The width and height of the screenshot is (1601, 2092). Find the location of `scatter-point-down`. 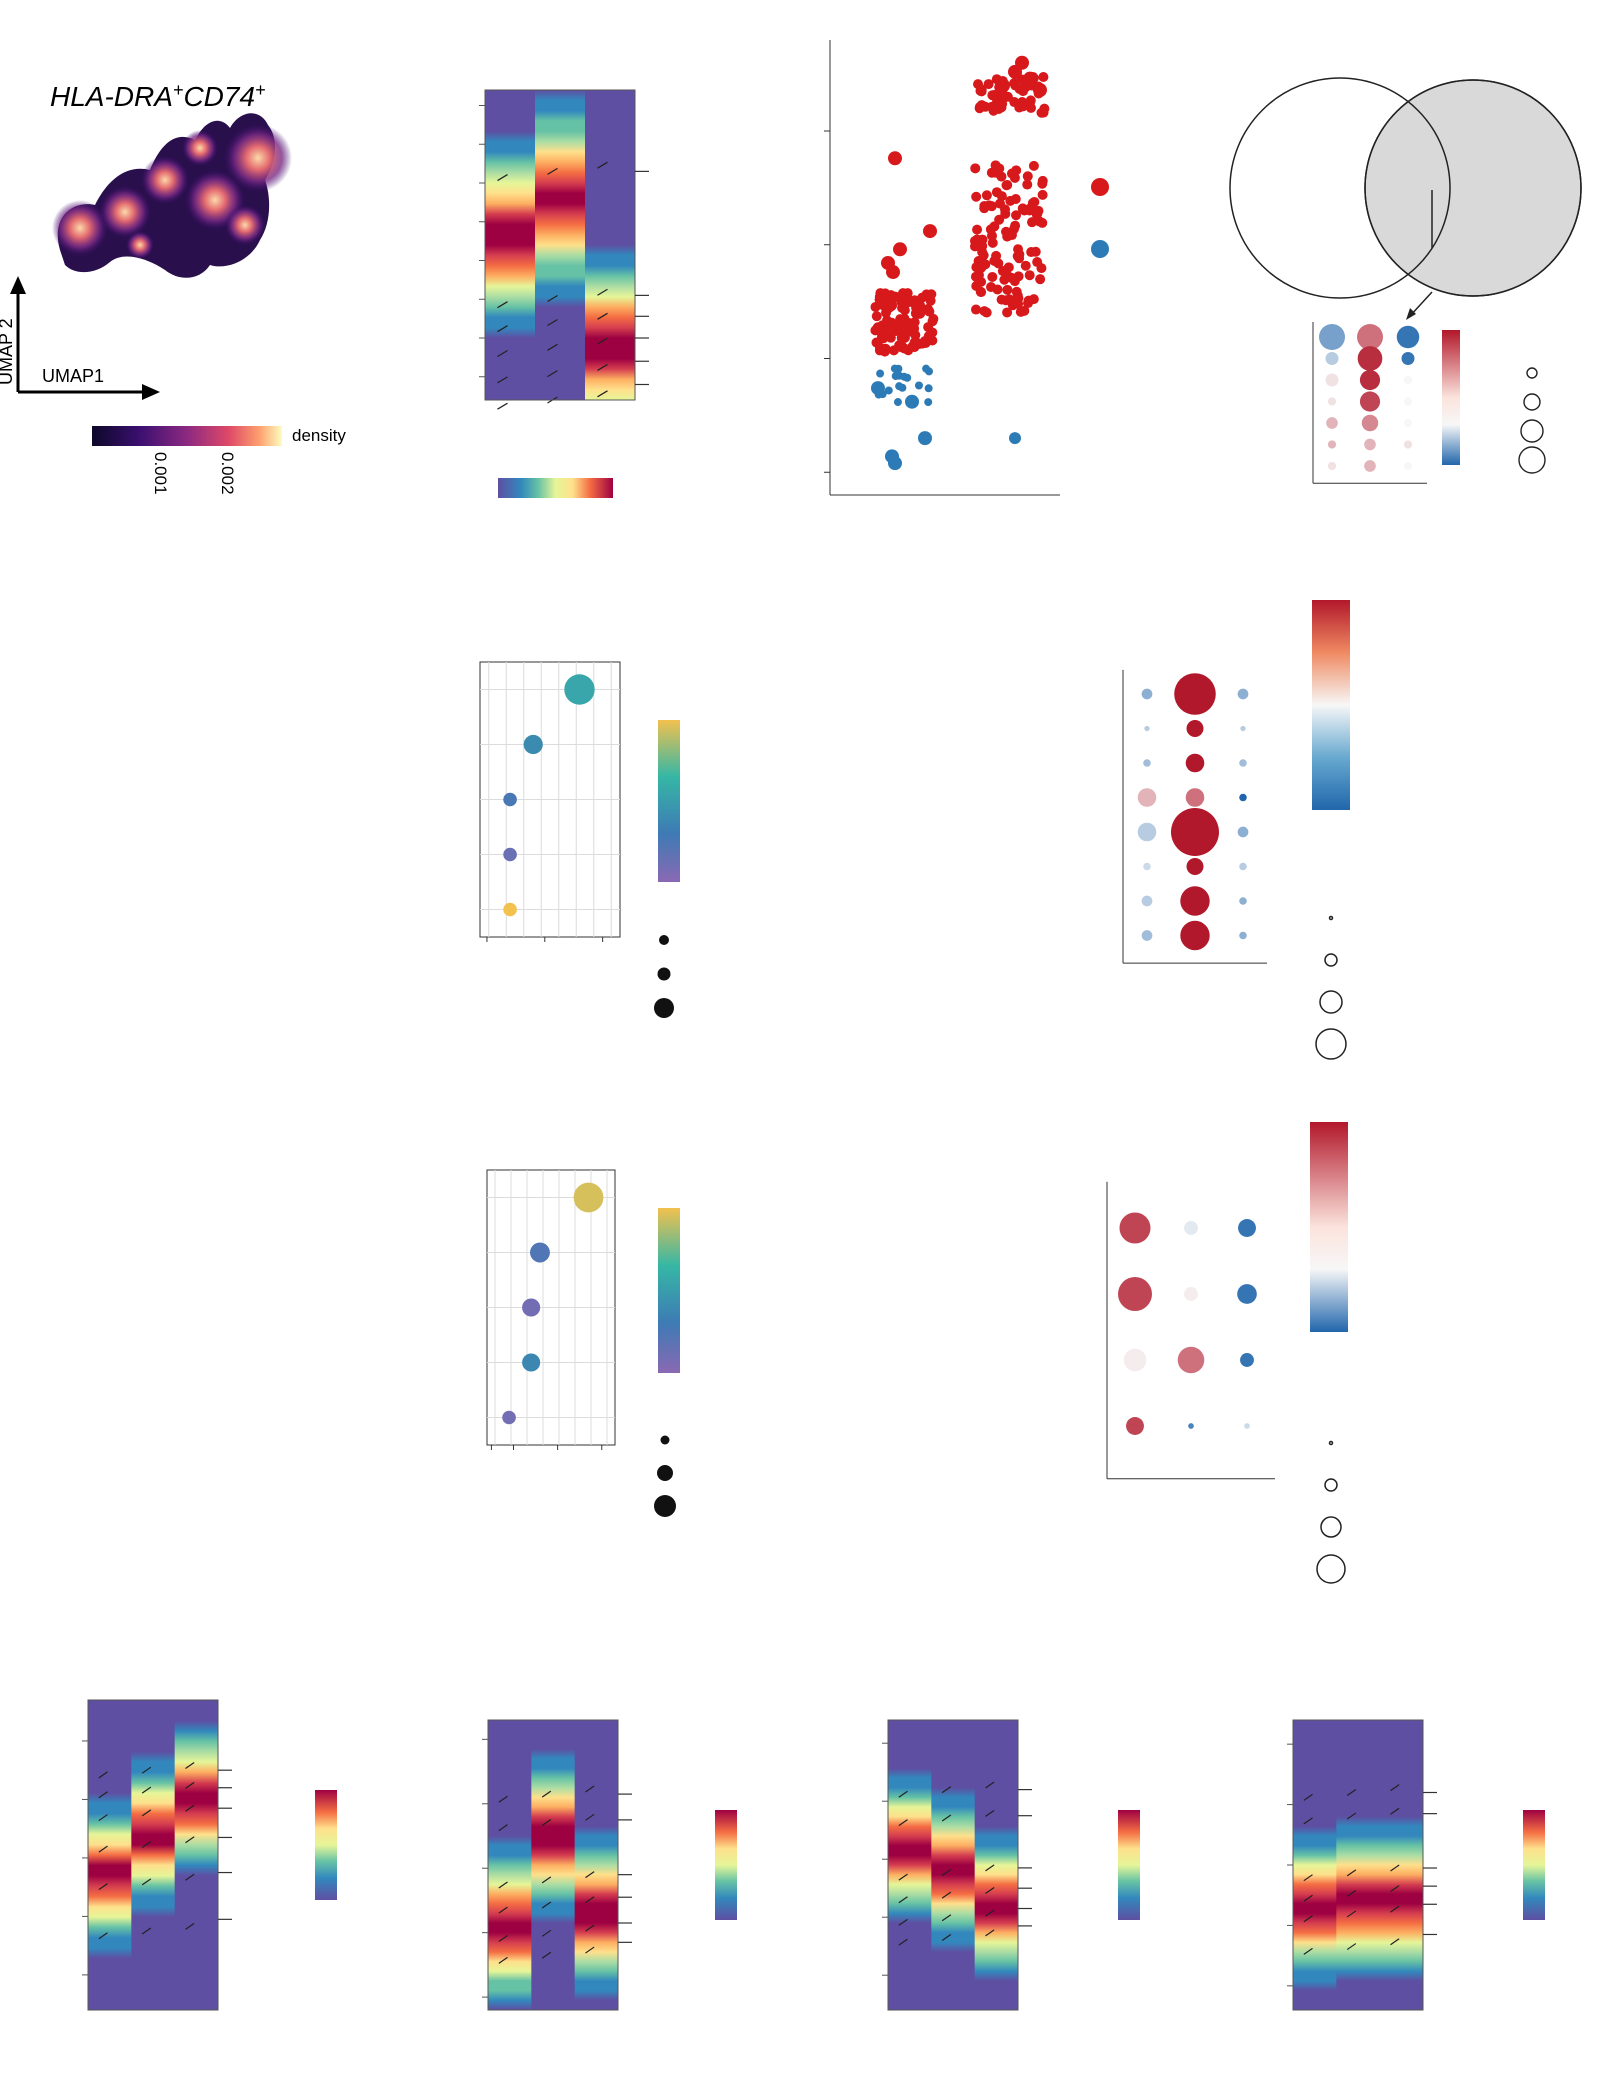

scatter-point-down is located at coordinates (902, 387).